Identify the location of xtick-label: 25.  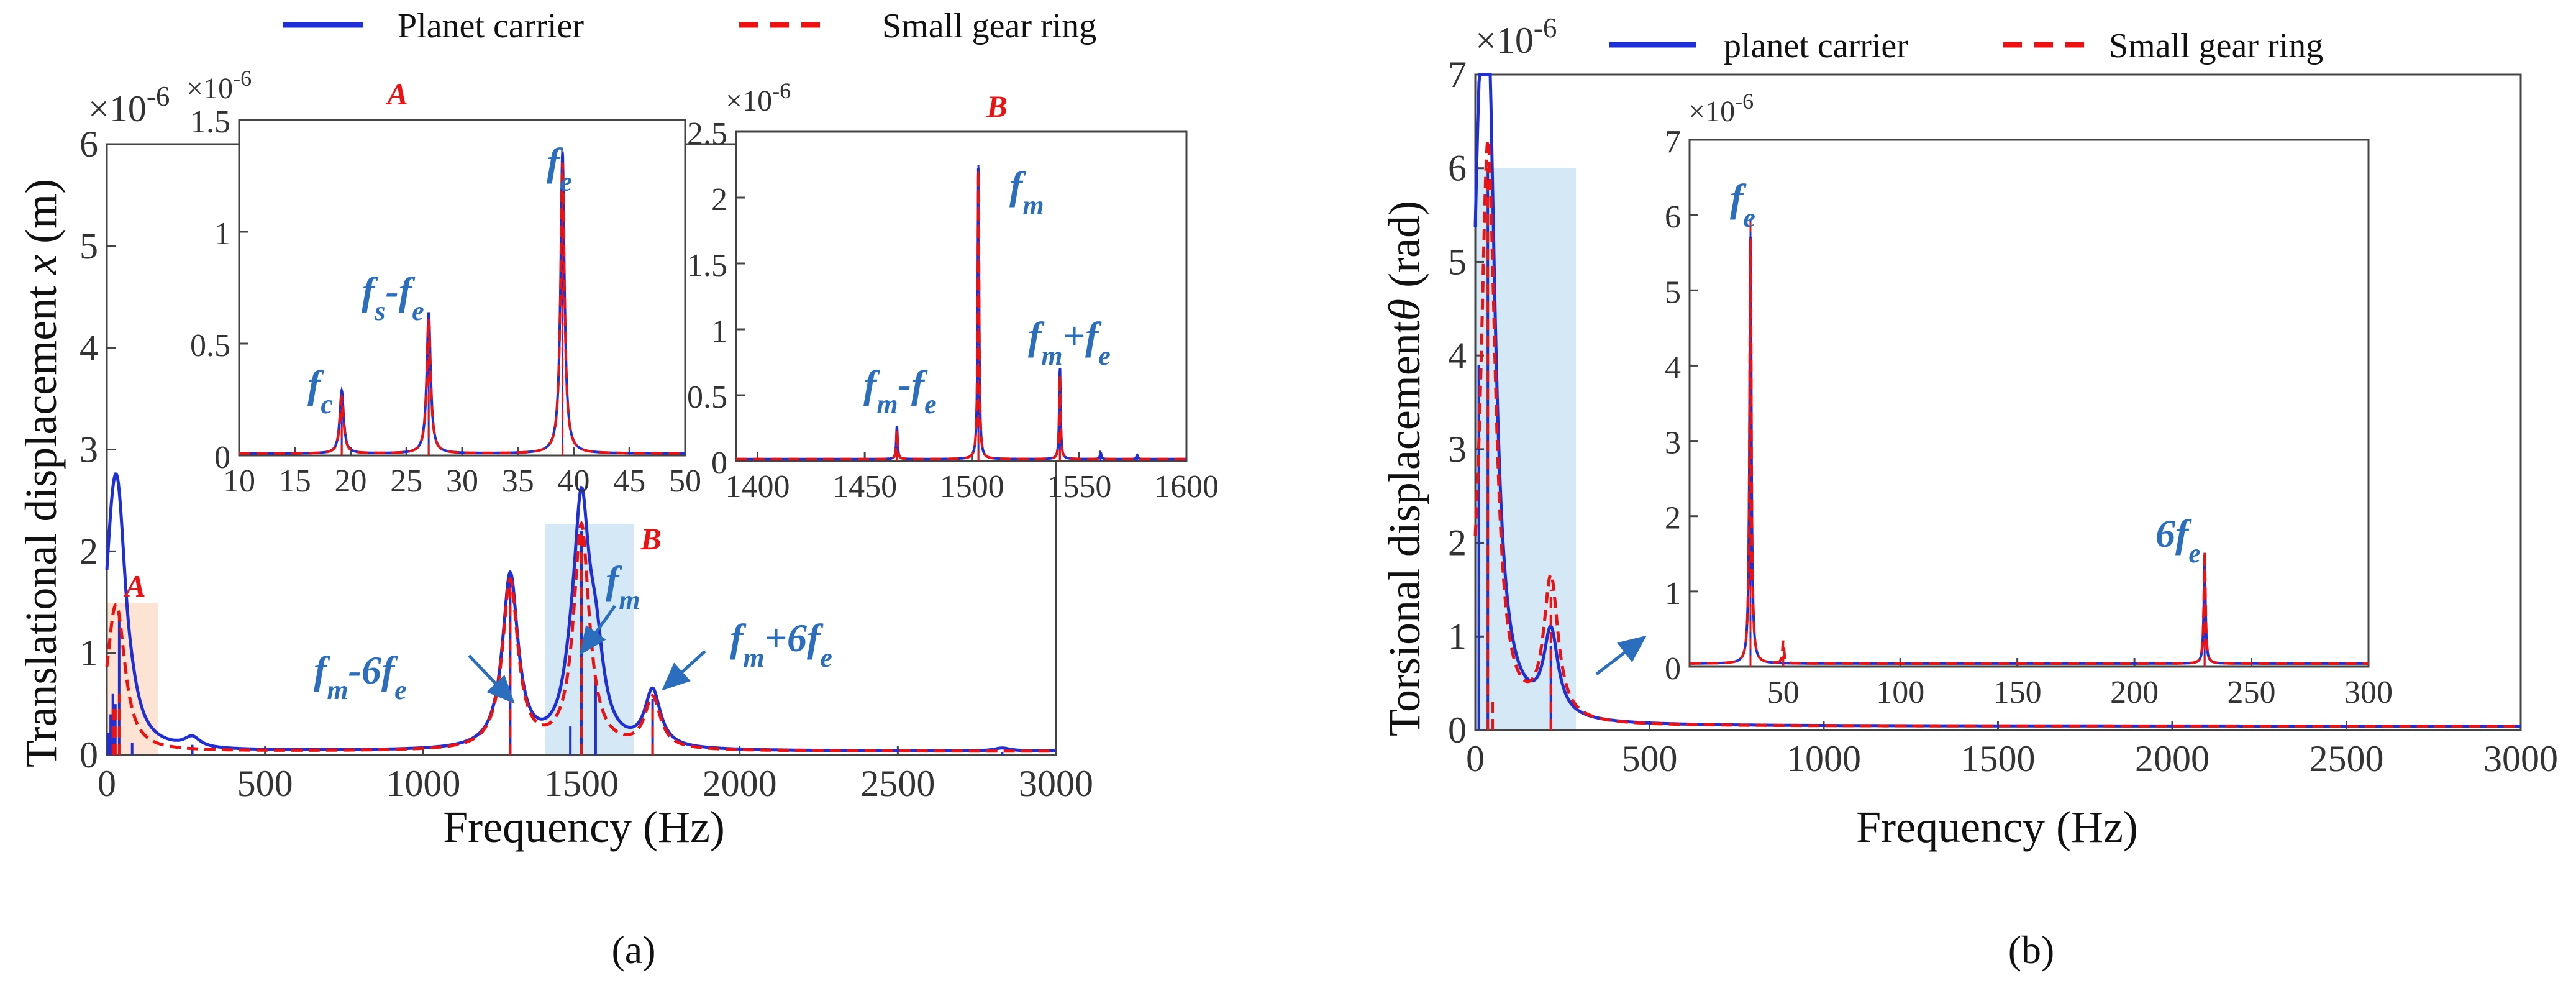
(406, 481).